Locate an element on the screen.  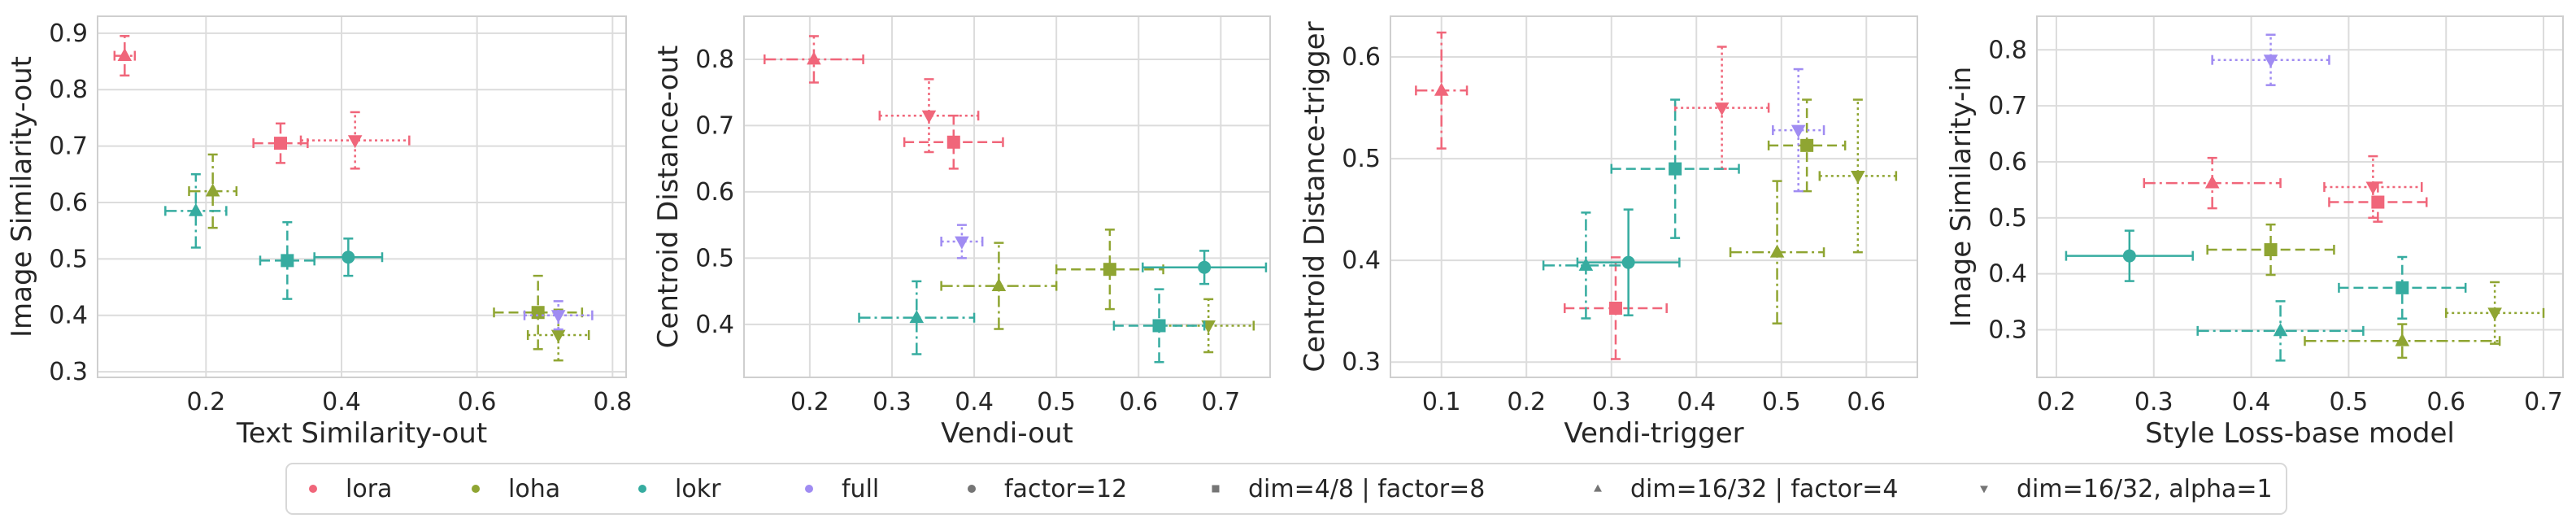
legend-item-lora: lora is located at coordinates (350, 489).